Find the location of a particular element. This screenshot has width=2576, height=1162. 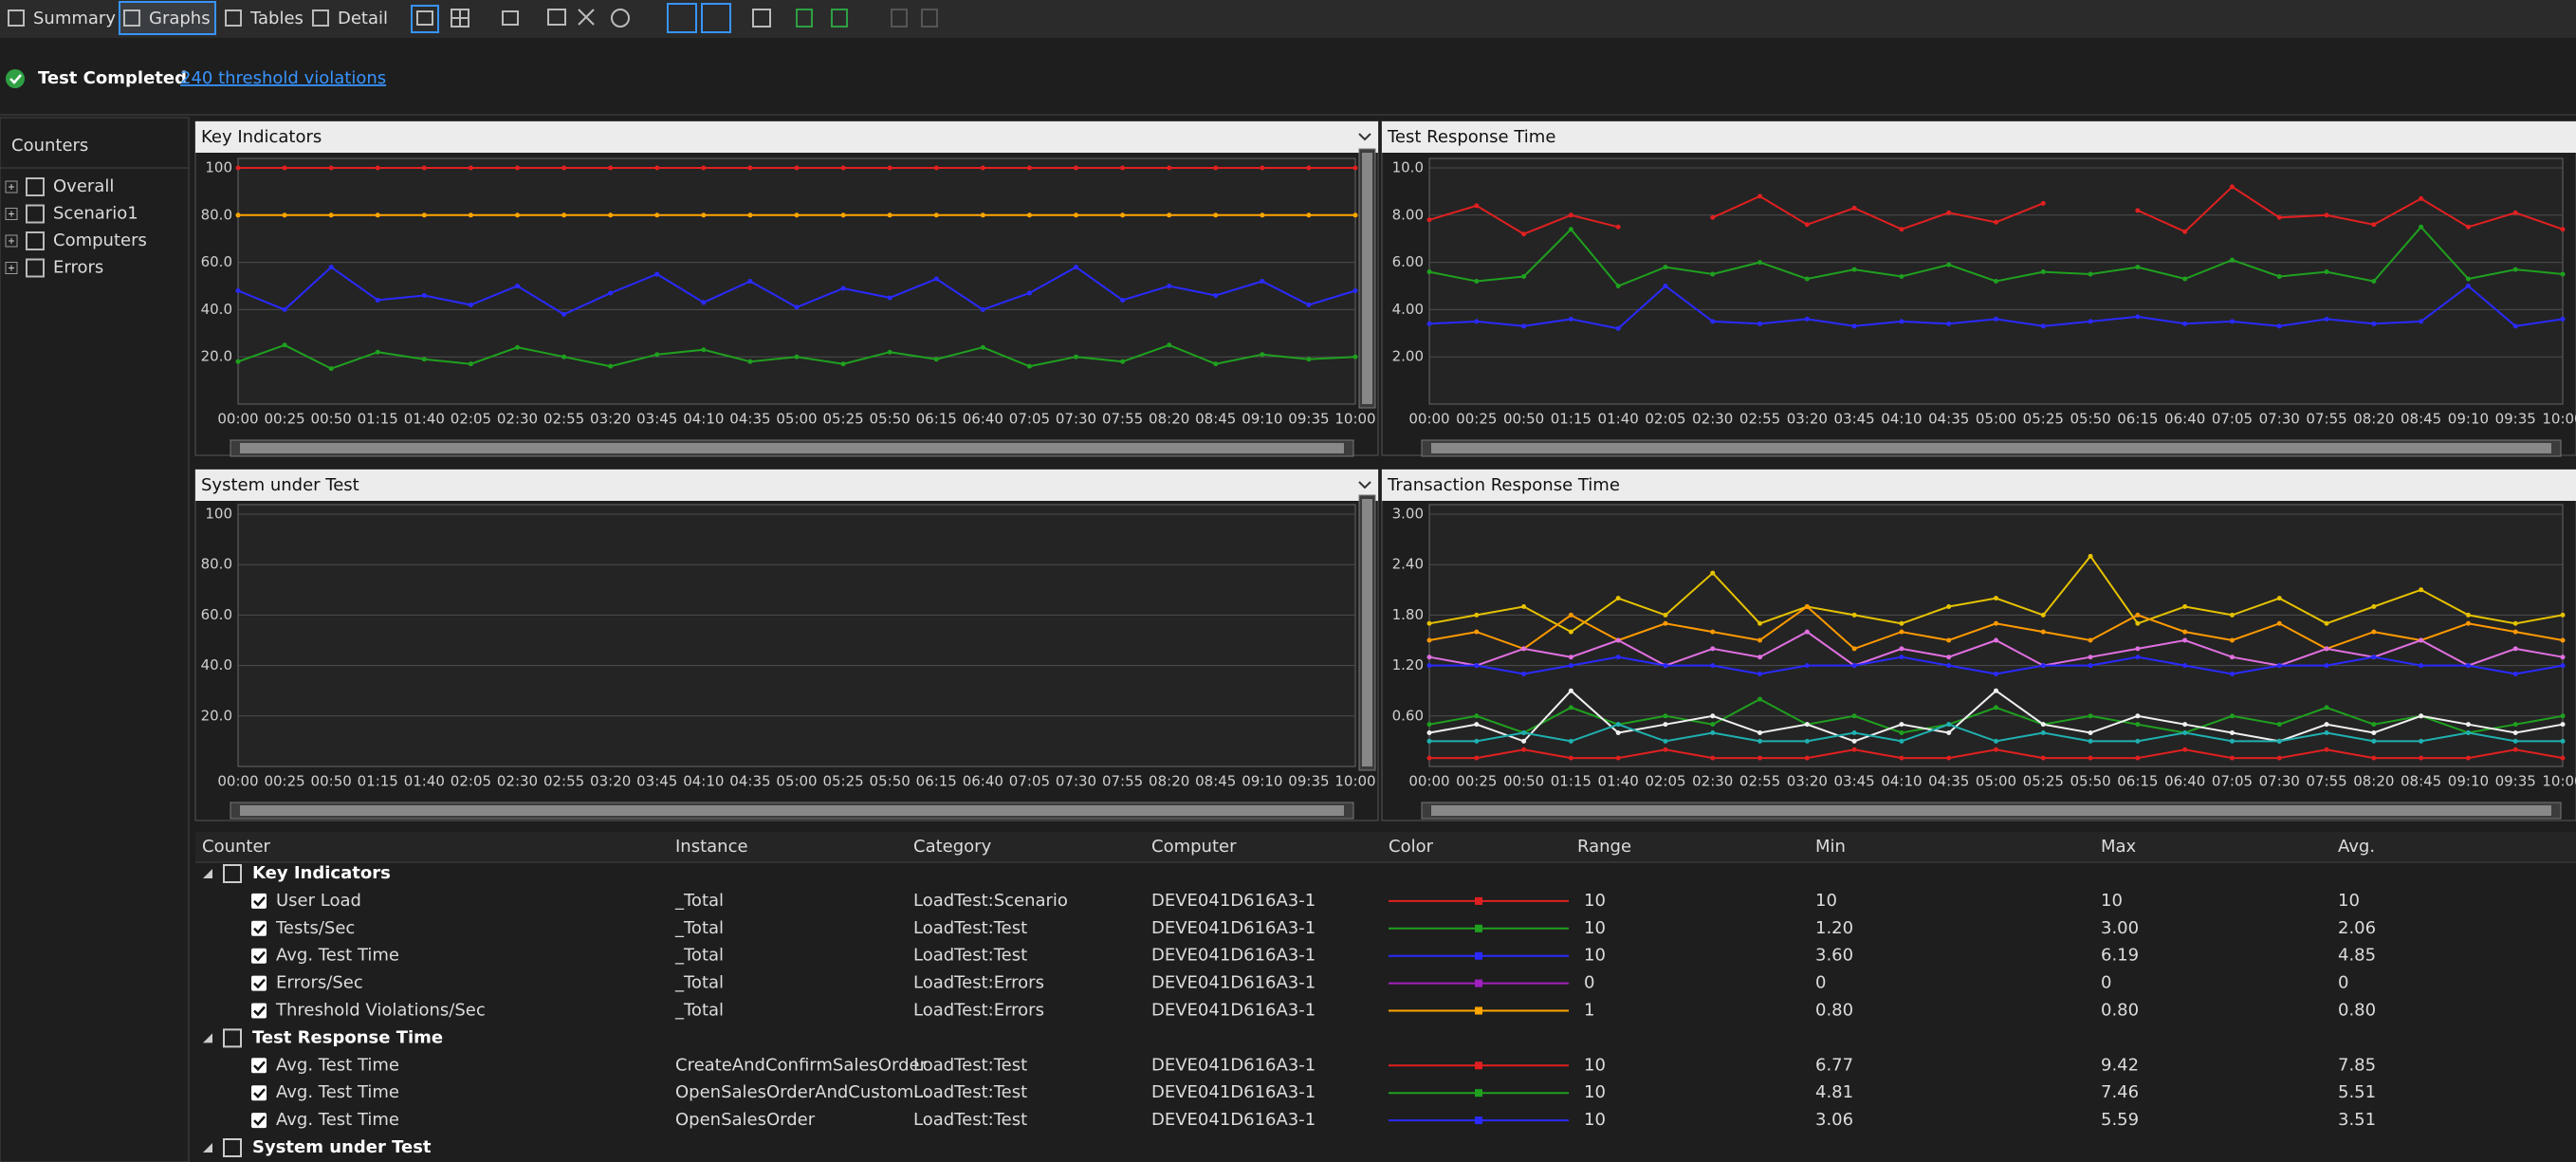

counter-item: Overall is located at coordinates (83, 186).